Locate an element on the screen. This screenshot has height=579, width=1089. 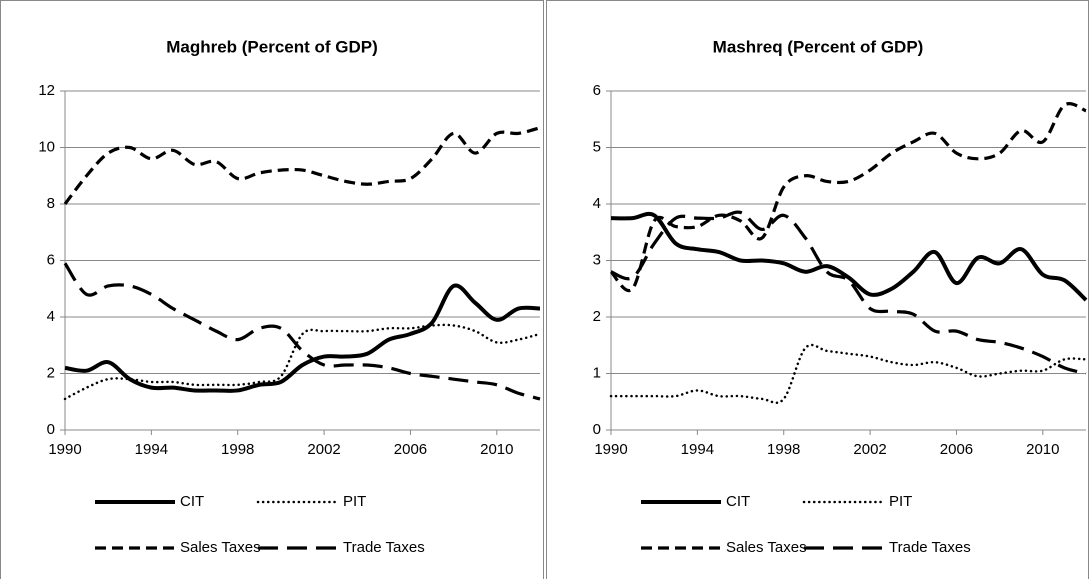
y-tick-label: 5 is located at coordinates (597, 146).